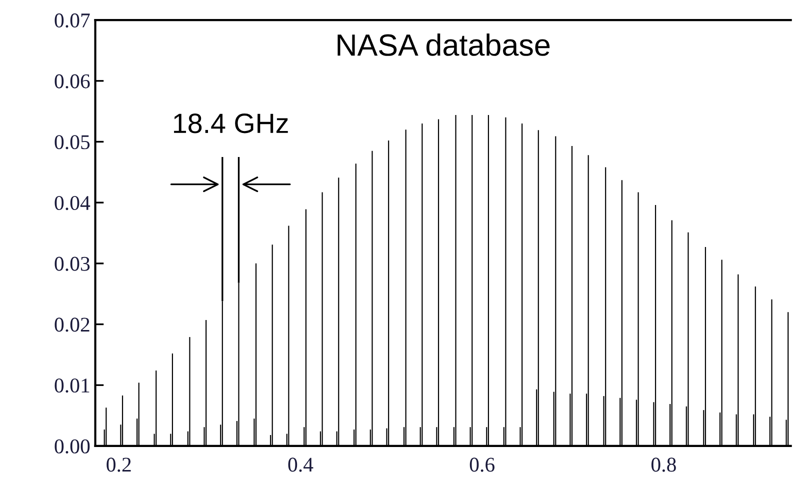 Image resolution: width=794 pixels, height=489 pixels. Describe the element at coordinates (72, 263) in the screenshot. I see `y-tick-label: 0.03` at that location.